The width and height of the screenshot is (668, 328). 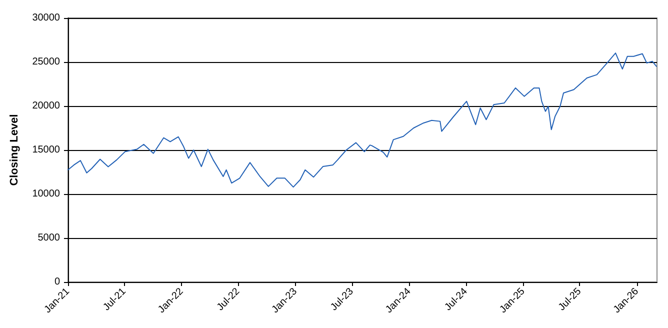 What do you see at coordinates (46, 18) in the screenshot?
I see `y-tick-label: 30000` at bounding box center [46, 18].